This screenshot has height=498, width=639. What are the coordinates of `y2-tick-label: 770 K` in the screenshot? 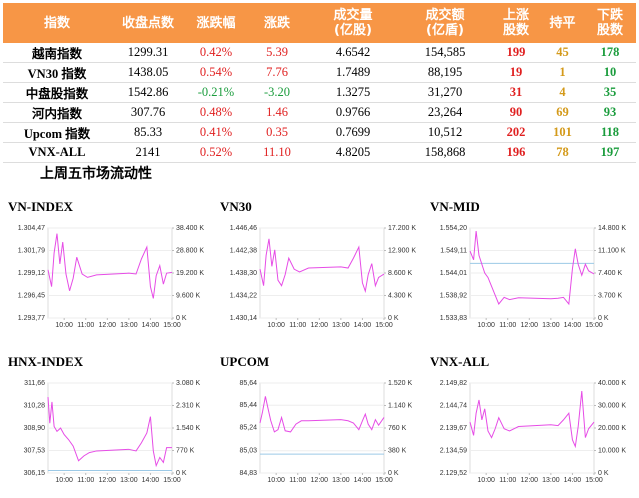 It's located at (185, 450).